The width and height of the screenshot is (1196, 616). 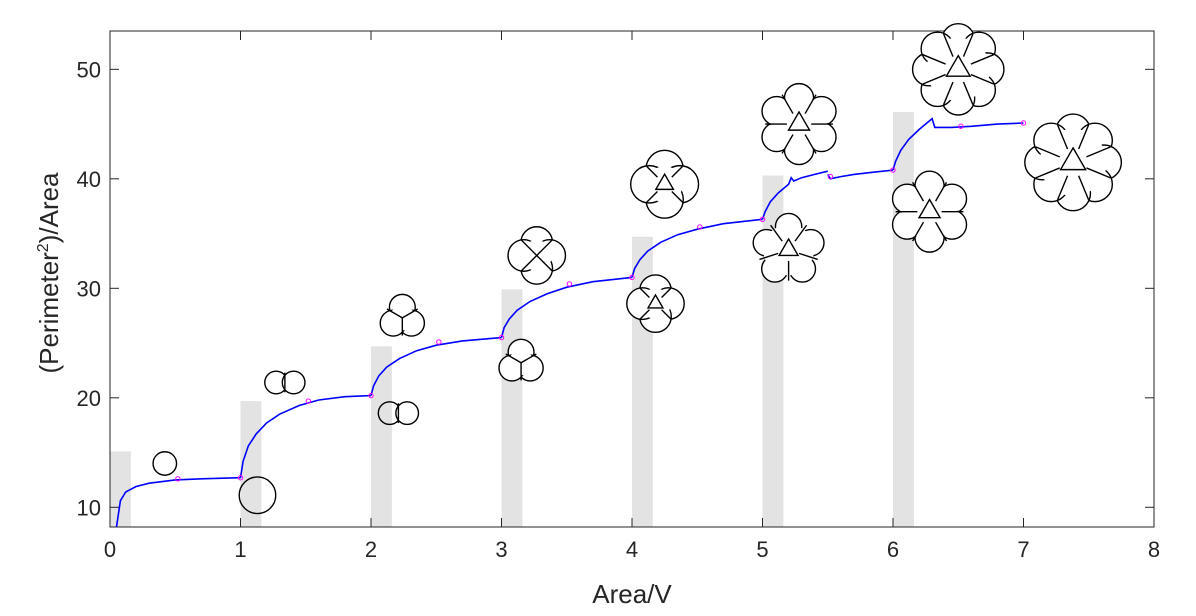 I want to click on x-tick-label-1: 1, so click(x=240, y=549).